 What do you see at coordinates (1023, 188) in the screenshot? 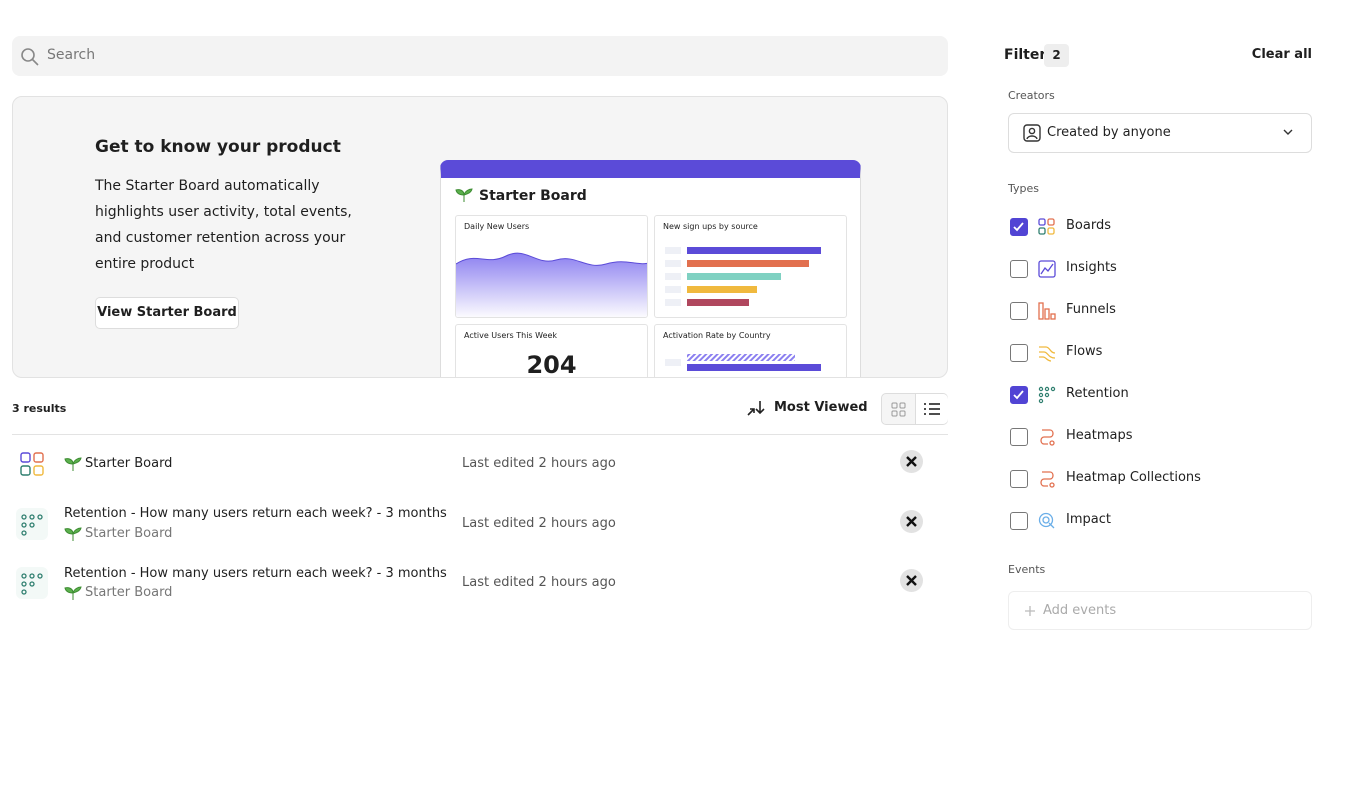
I see `types-label: Types` at bounding box center [1023, 188].